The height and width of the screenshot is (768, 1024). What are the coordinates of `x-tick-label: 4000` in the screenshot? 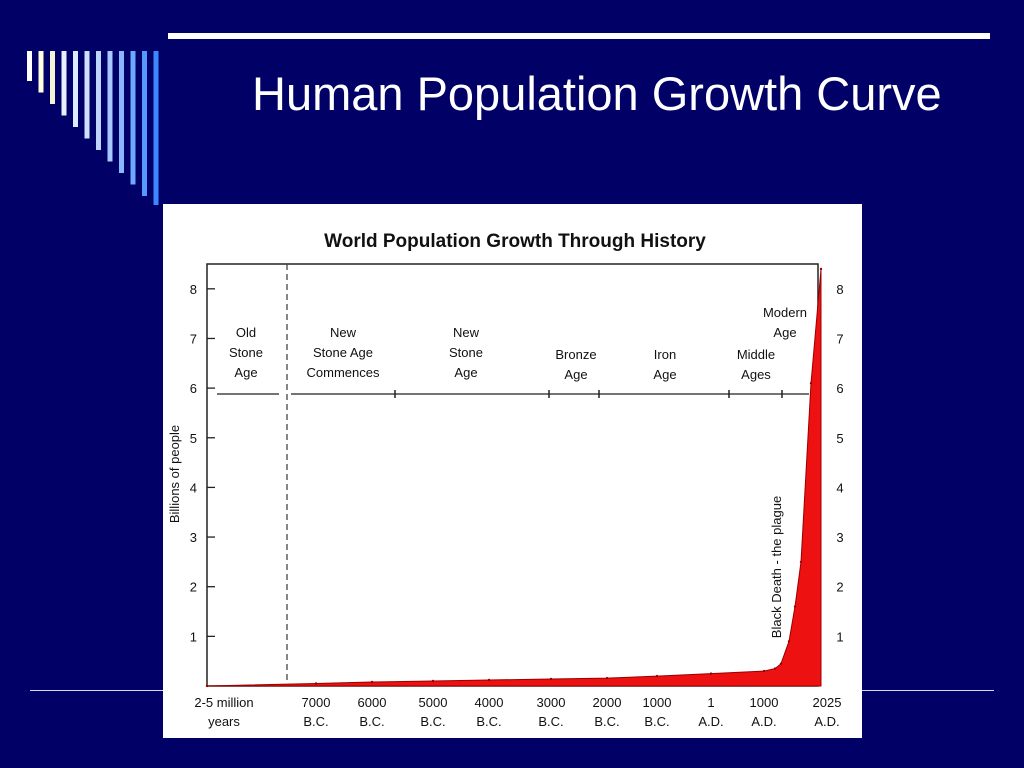 It's located at (489, 702).